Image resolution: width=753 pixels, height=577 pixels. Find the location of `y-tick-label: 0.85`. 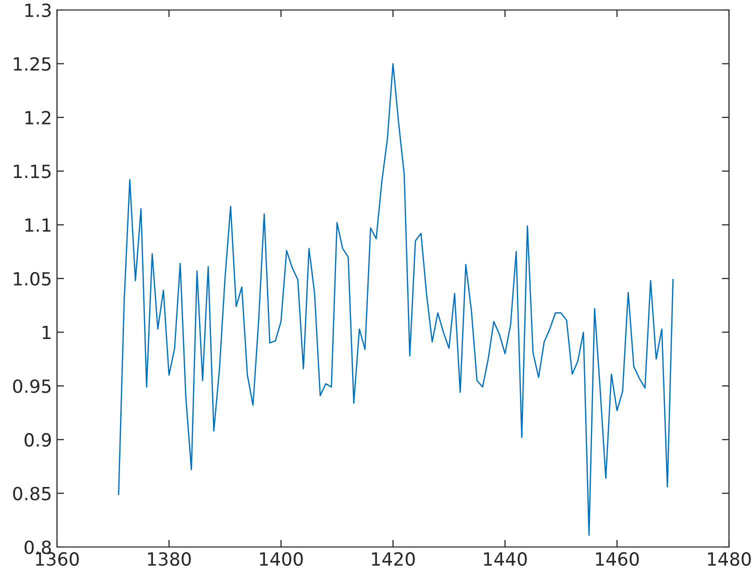

y-tick-label: 0.85 is located at coordinates (32, 493).